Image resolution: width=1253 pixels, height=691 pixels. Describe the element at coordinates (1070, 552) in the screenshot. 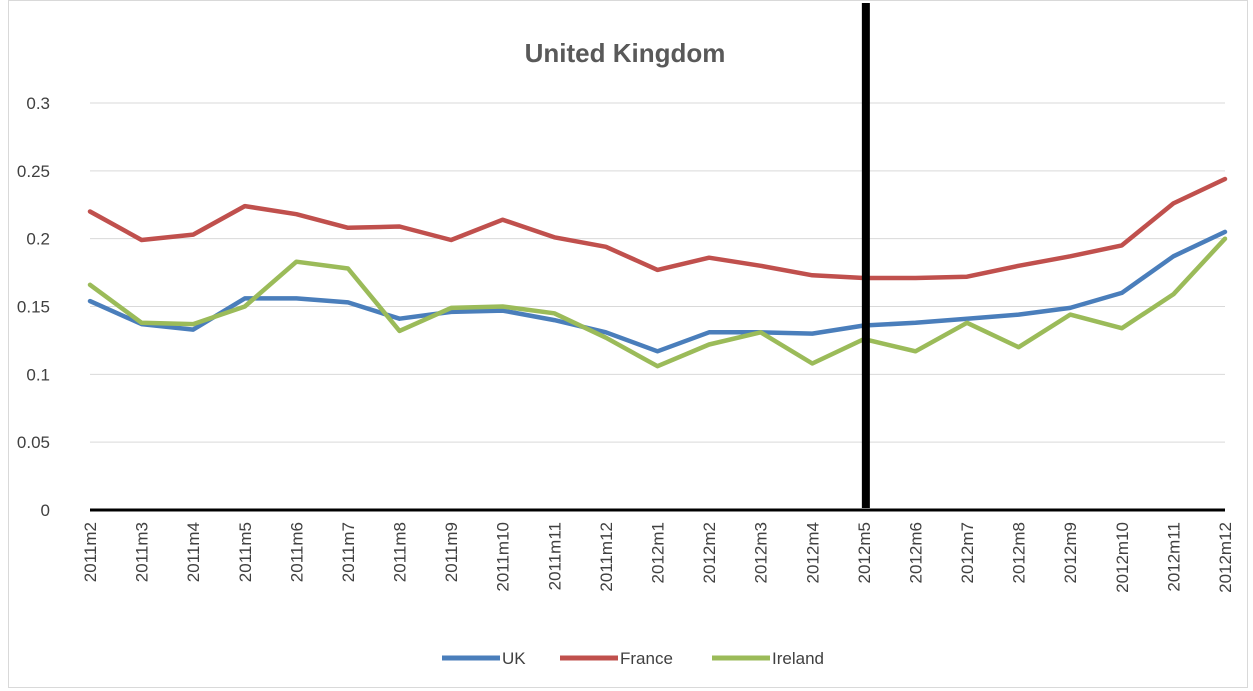

I see `x-tick-label: 2012m9` at that location.